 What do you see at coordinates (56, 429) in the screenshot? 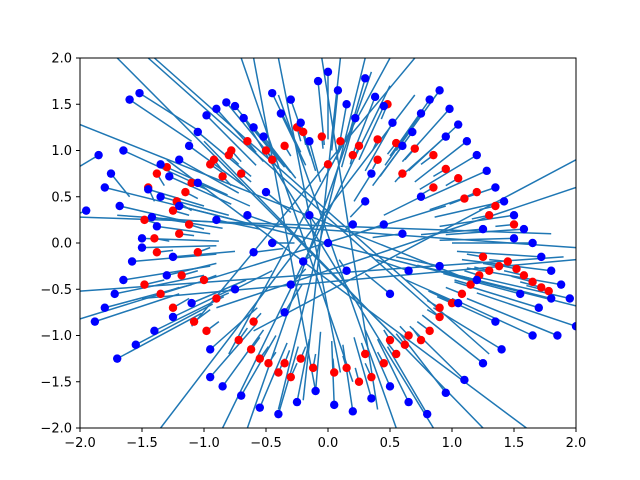
I see `y-tick-label: −2.0` at bounding box center [56, 429].